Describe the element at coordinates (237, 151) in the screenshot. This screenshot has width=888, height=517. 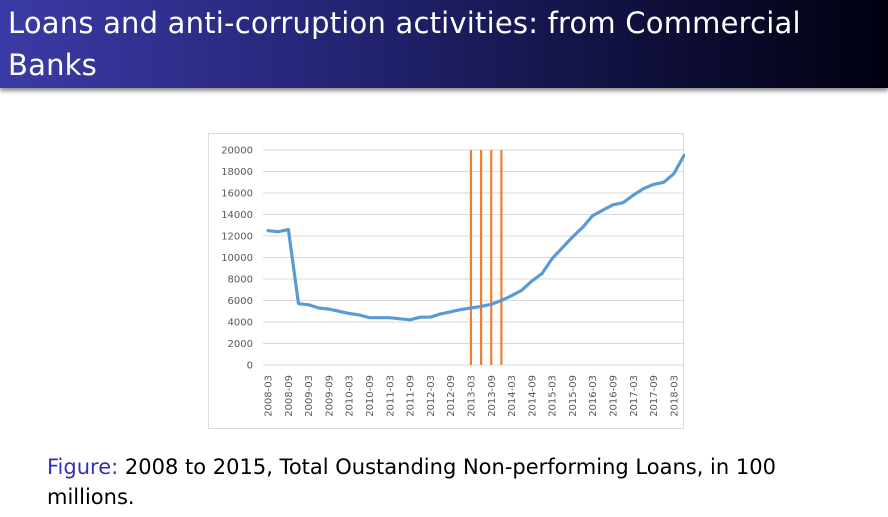
I see `y-tick-label: 20000` at that location.